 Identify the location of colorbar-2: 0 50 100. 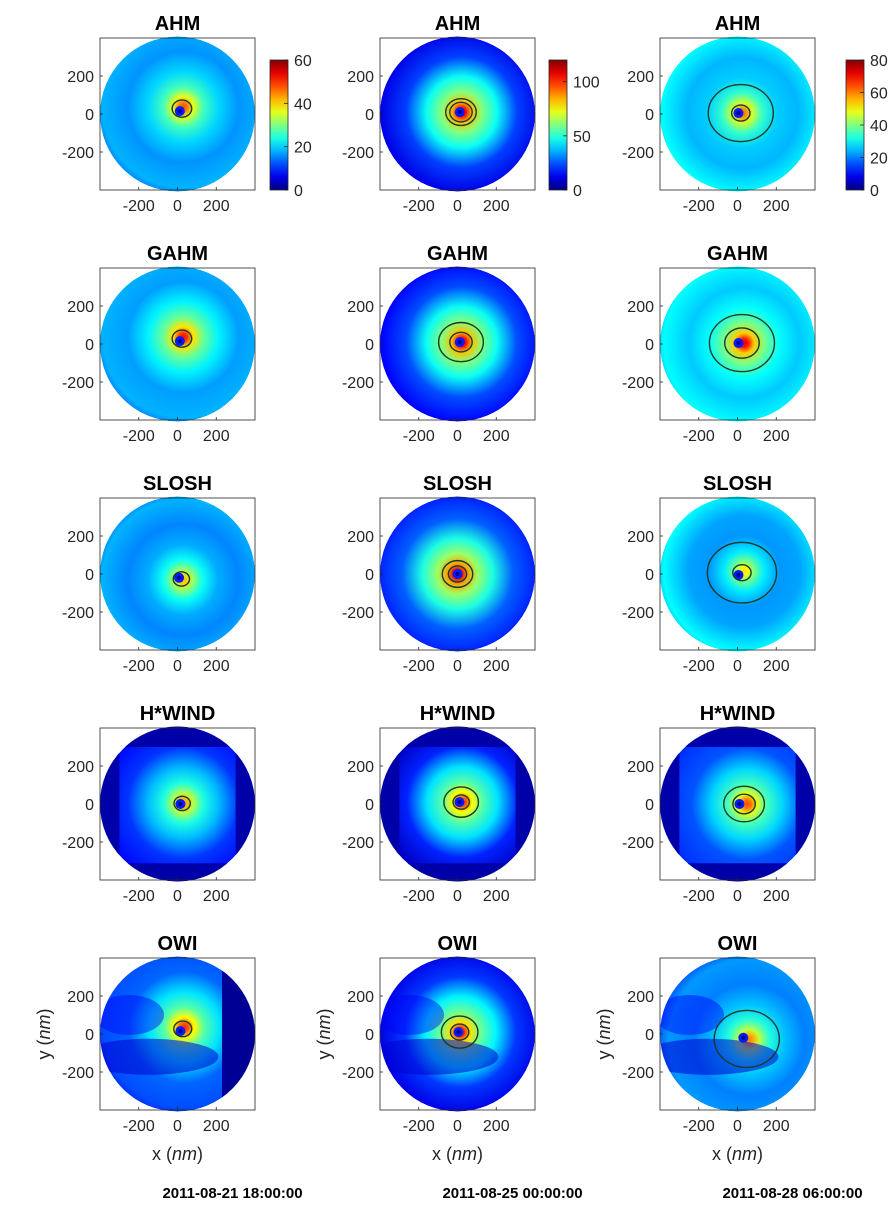
(574, 129).